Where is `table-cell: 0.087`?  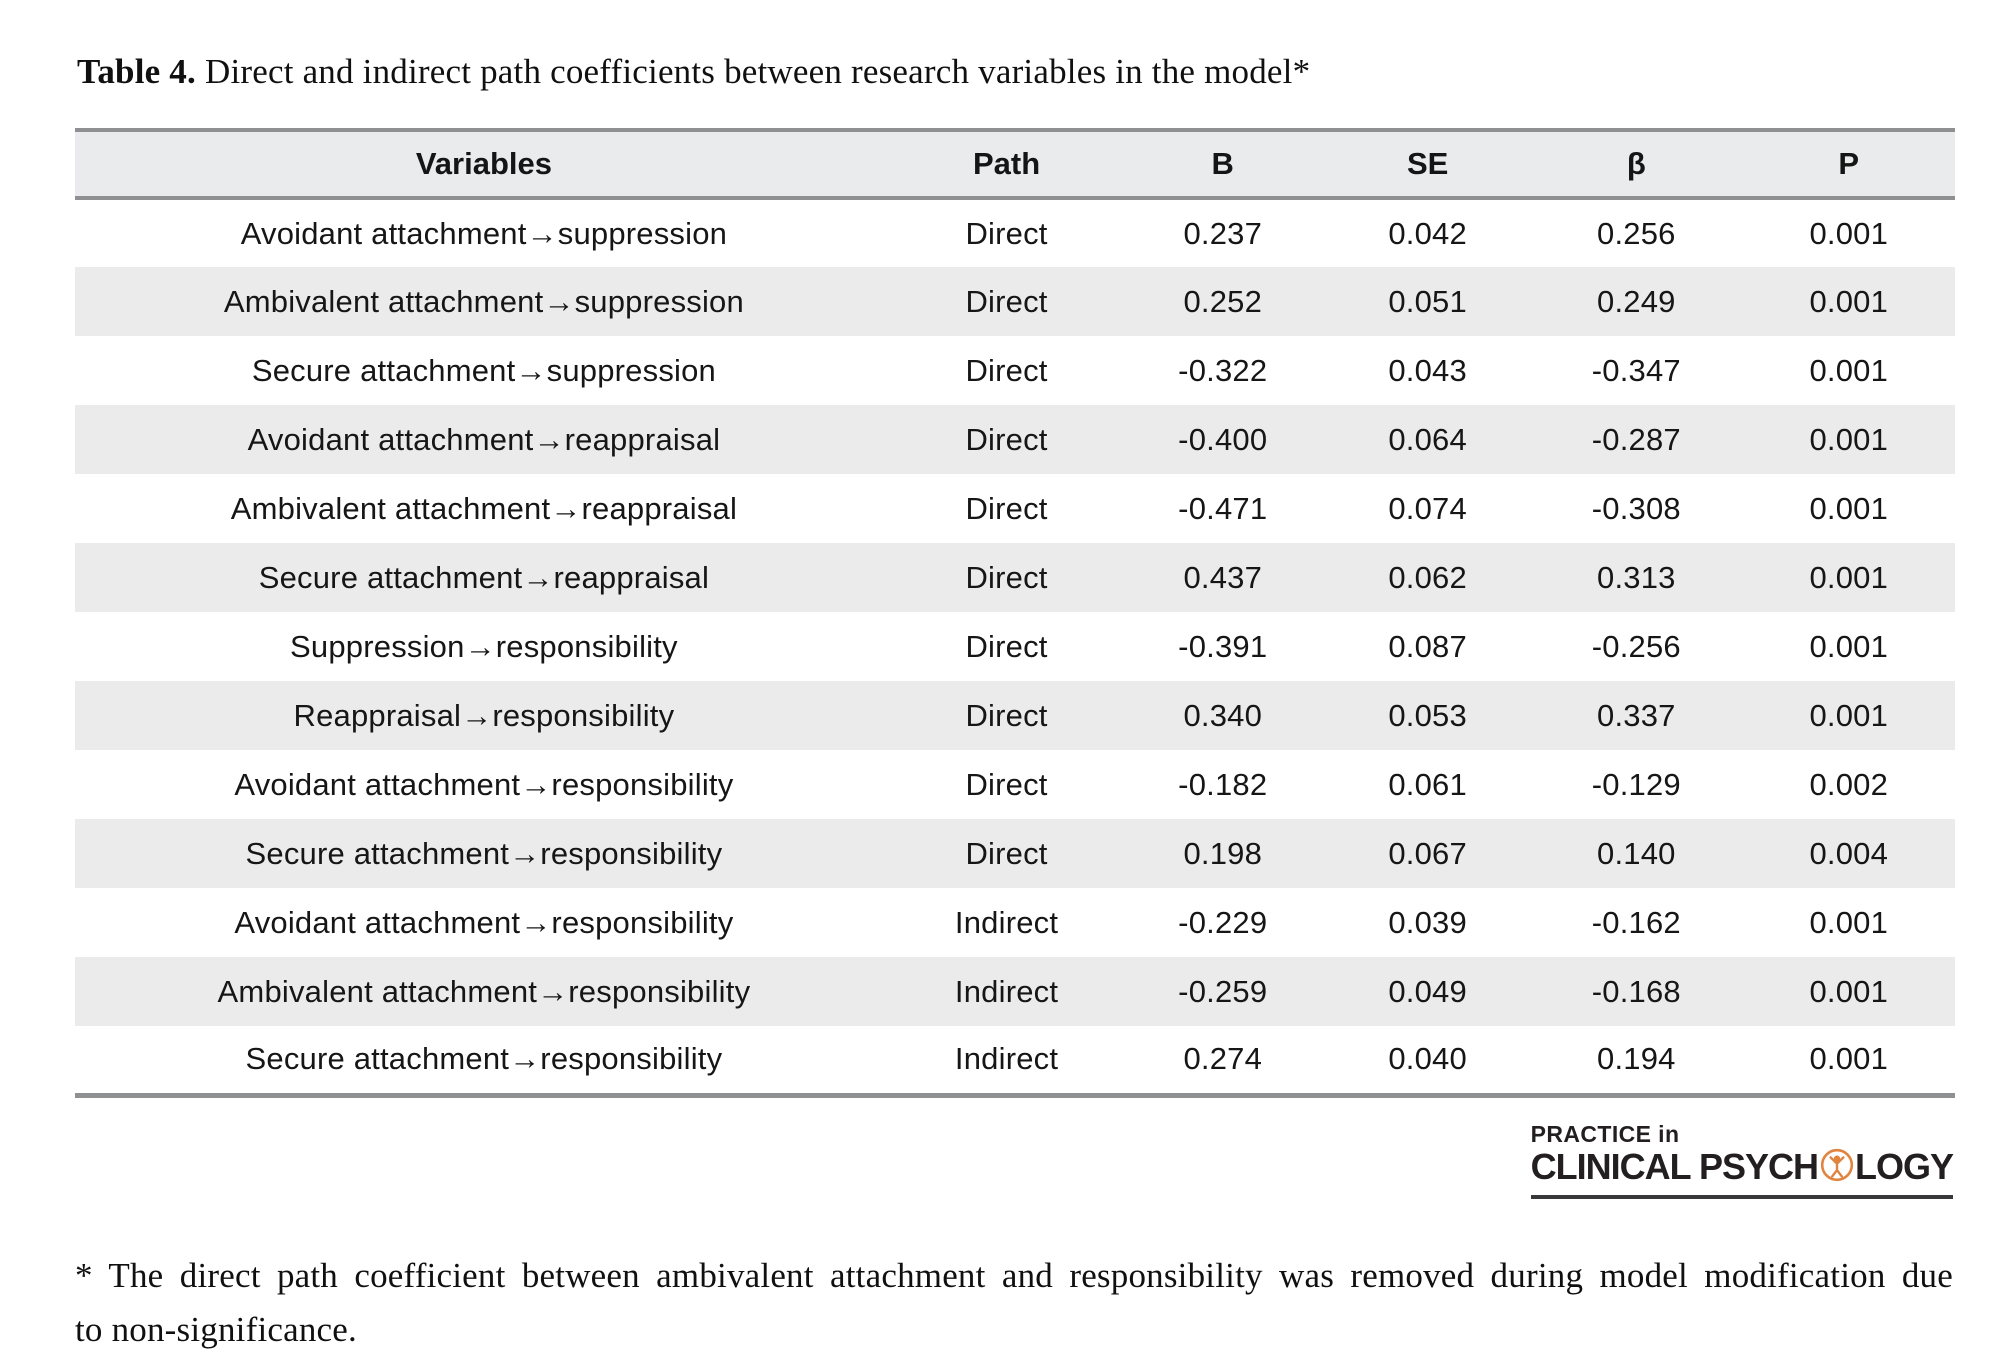 table-cell: 0.087 is located at coordinates (1427, 646).